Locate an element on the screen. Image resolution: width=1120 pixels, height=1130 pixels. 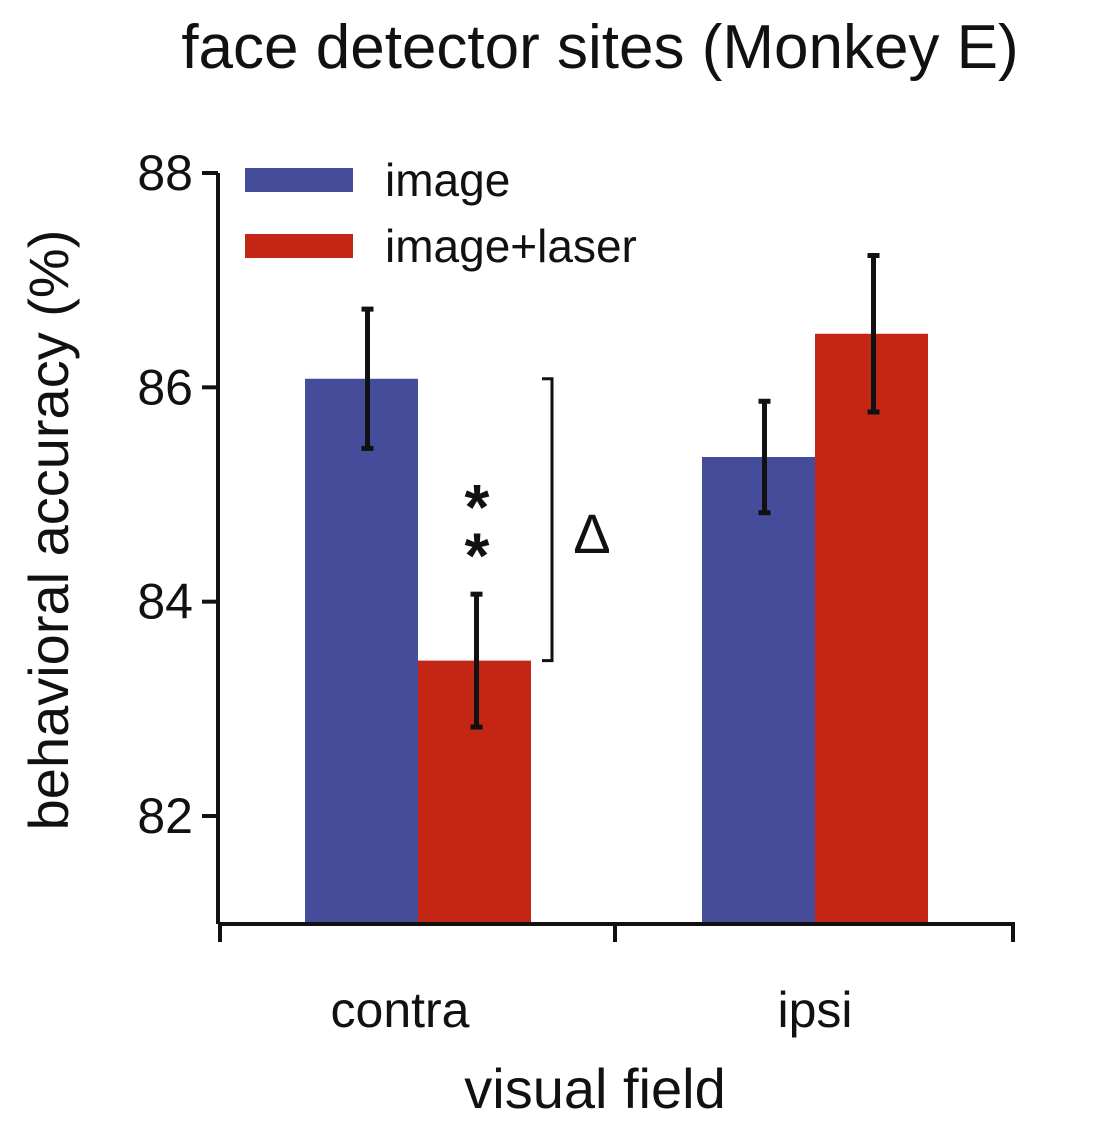
significance-asterisk-bottom: * is located at coordinates (477, 555).